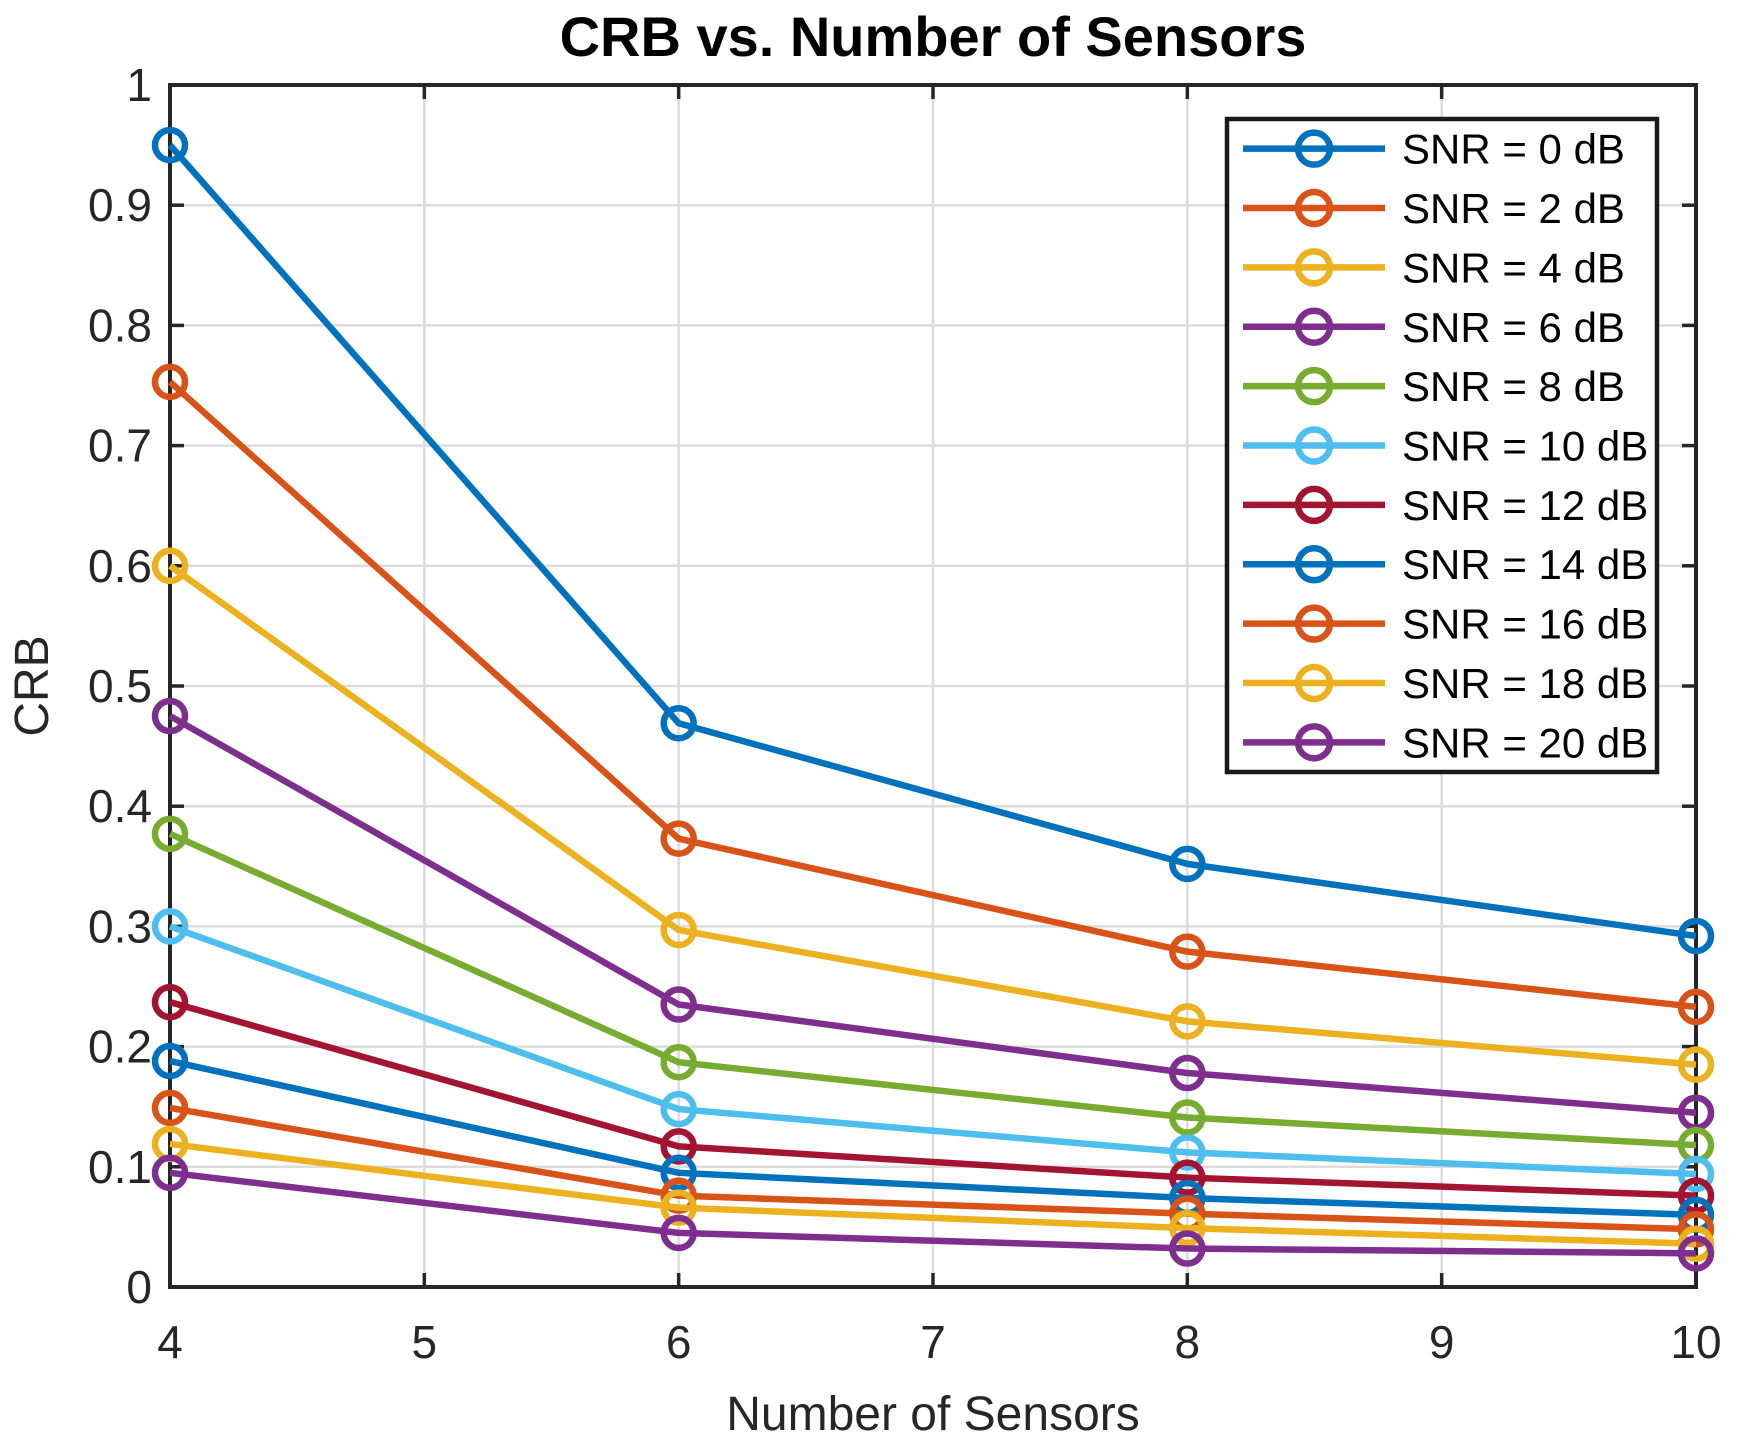  What do you see at coordinates (933, 1342) in the screenshot?
I see `x-tick-label: 7` at bounding box center [933, 1342].